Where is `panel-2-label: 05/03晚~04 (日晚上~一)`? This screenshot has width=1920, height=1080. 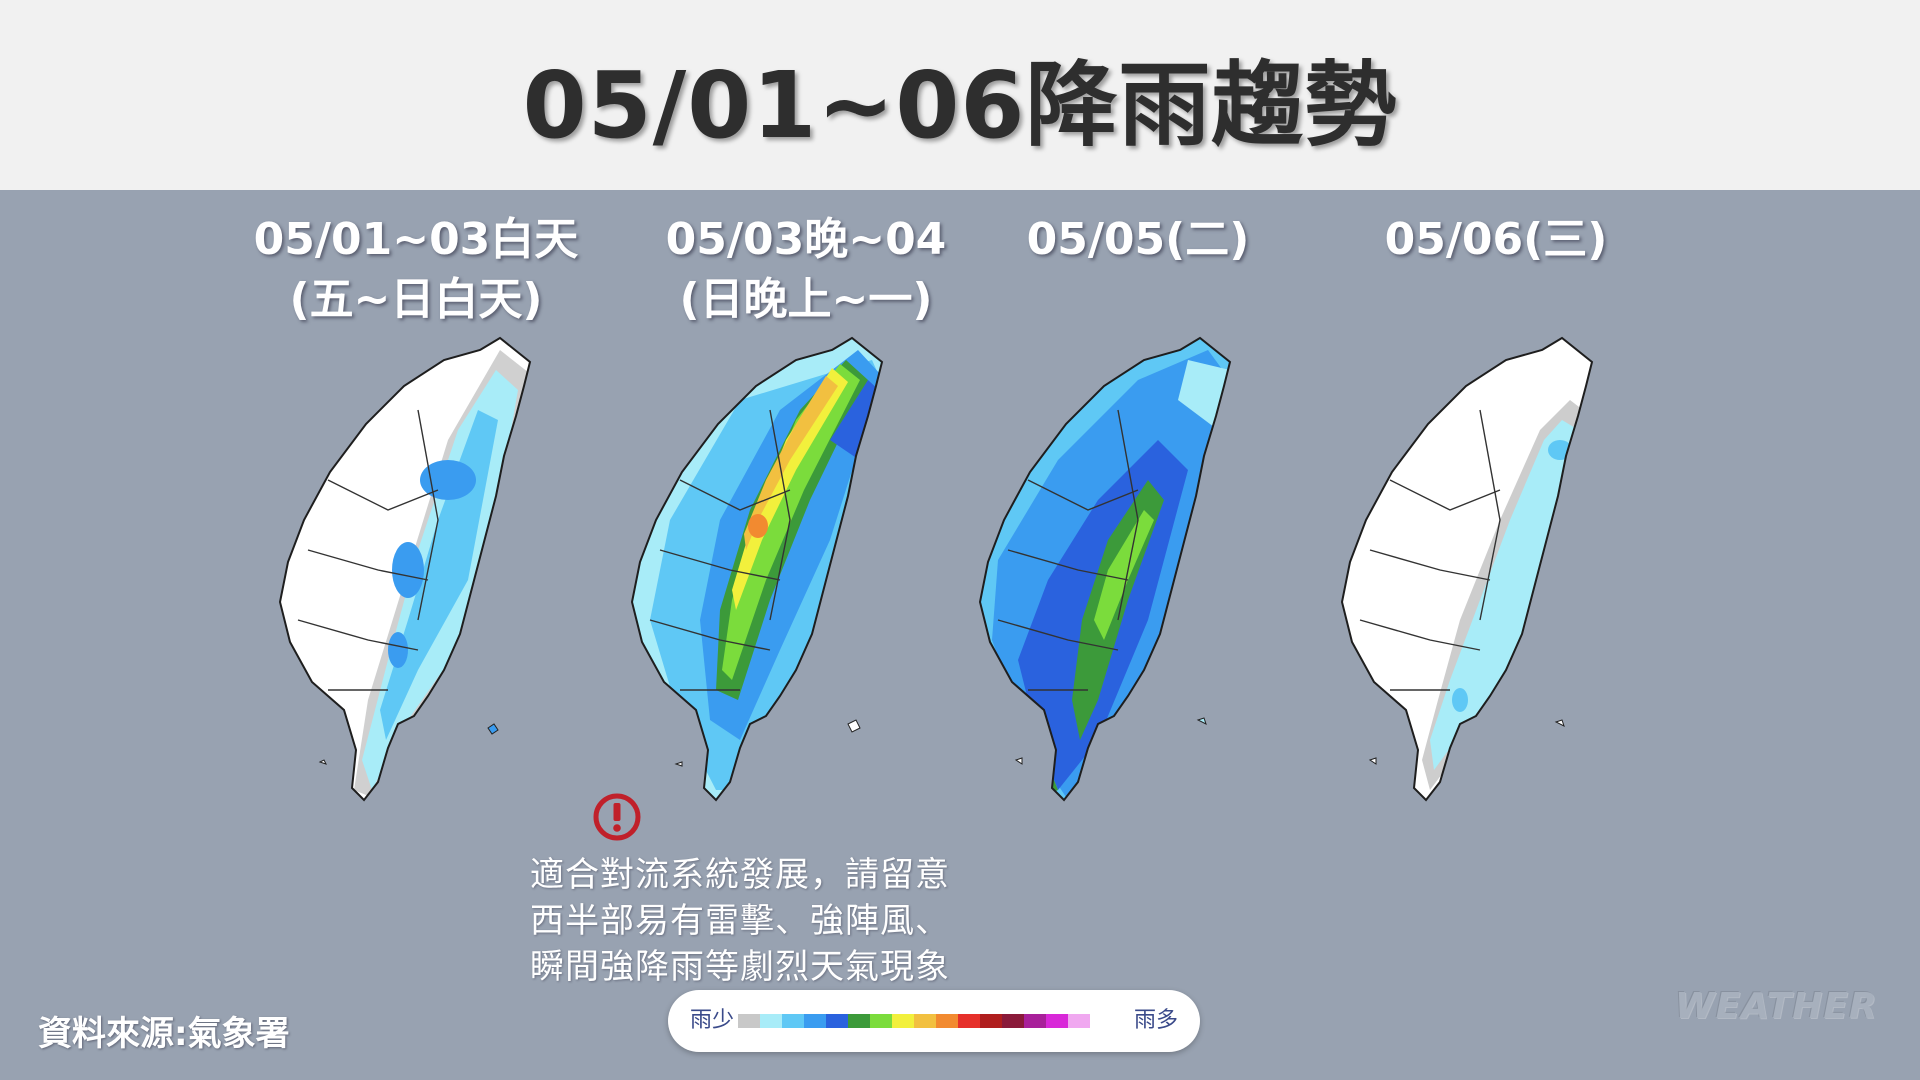
panel-2-label: 05/03晚~04 (日晚上~一) is located at coordinates (806, 270).